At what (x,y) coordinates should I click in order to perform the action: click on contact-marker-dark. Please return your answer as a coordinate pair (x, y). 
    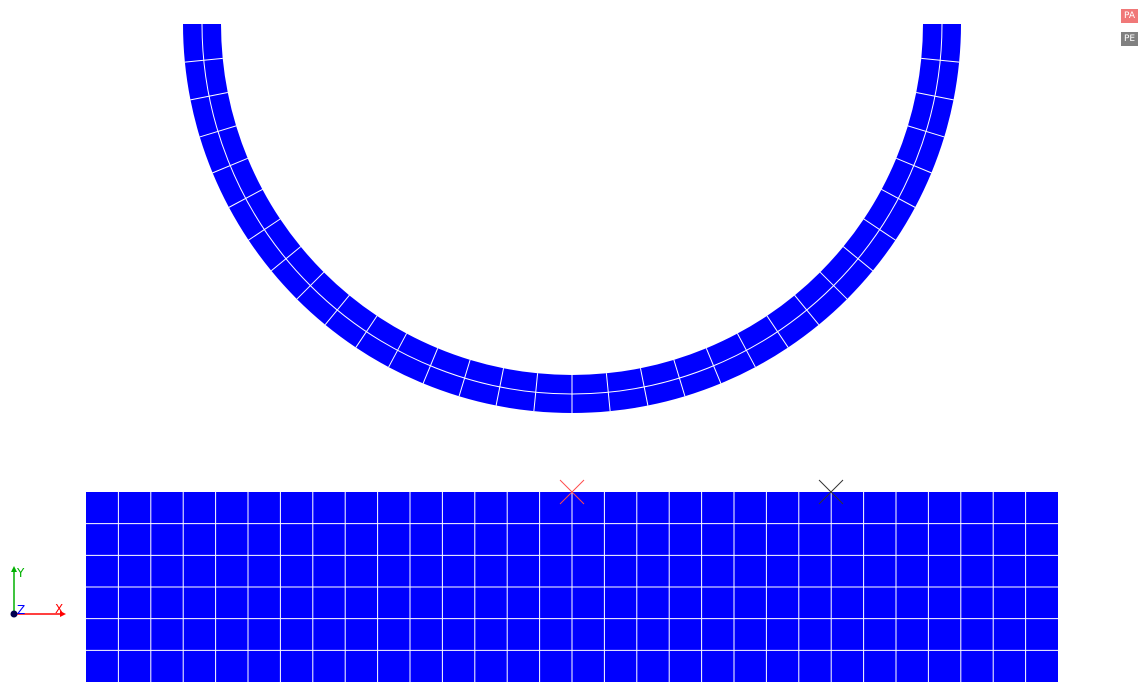
    Looking at the image, I should click on (831, 492).